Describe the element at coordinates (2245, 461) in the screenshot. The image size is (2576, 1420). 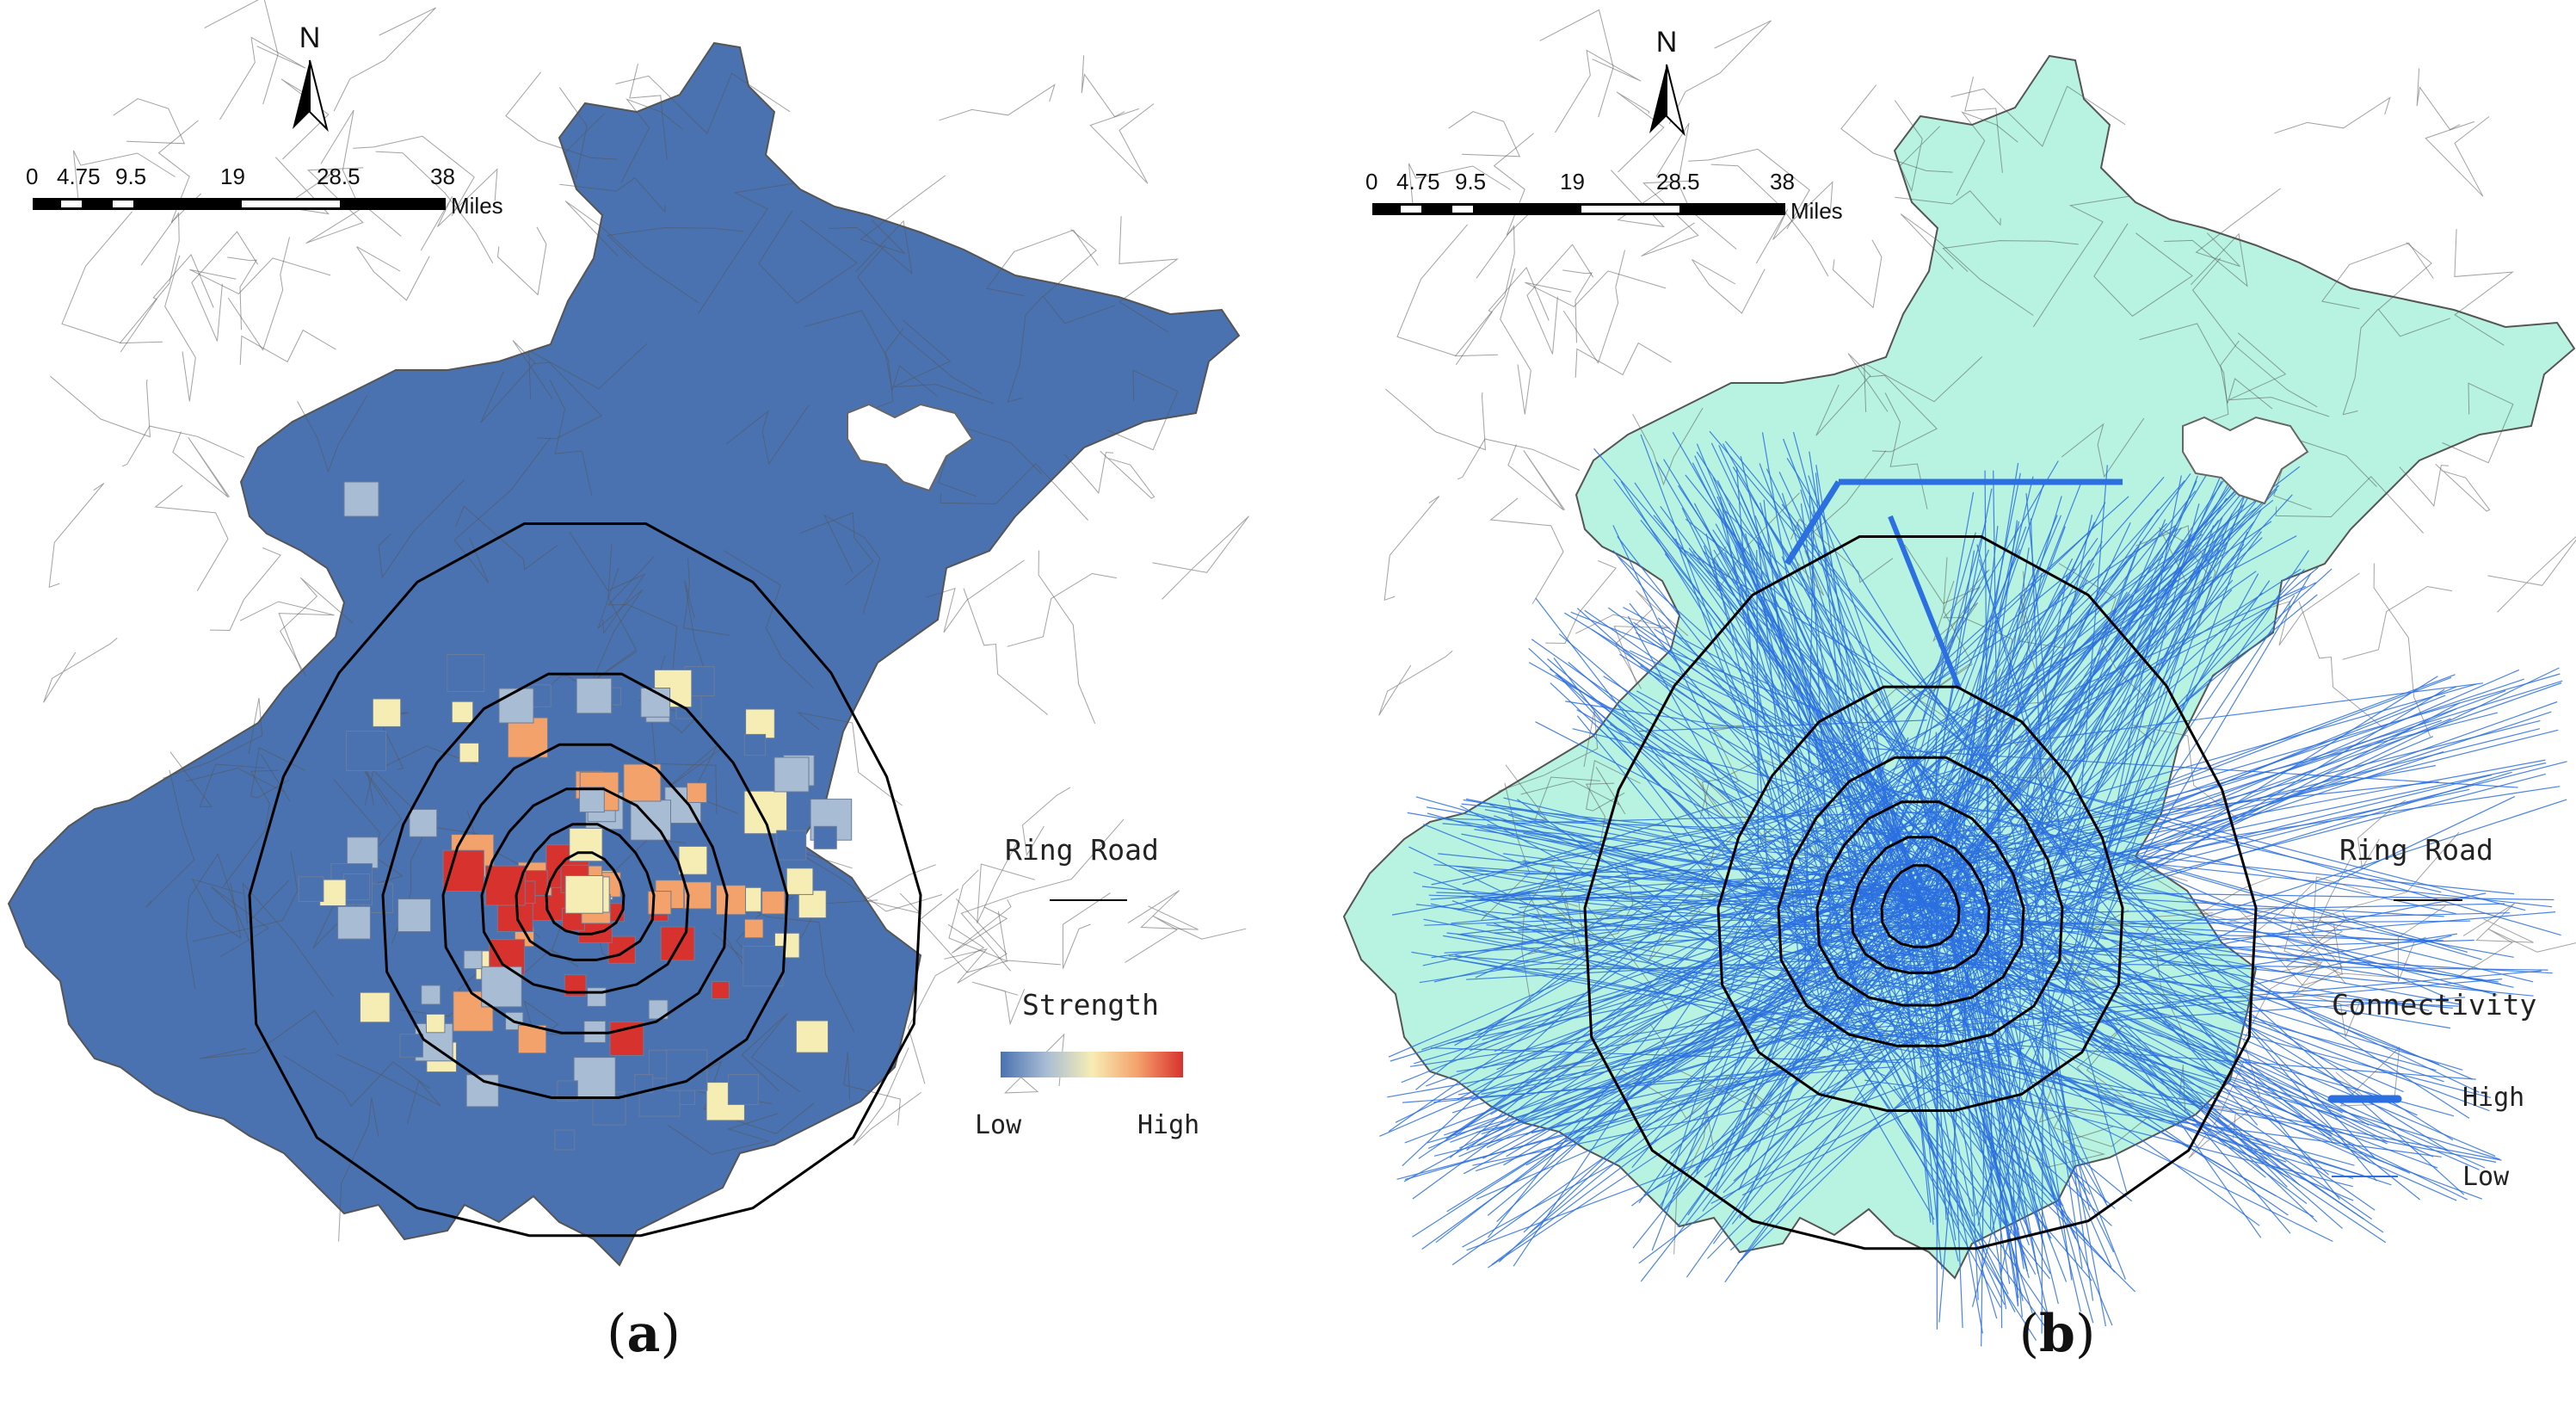
I see `reservoir-hole` at that location.